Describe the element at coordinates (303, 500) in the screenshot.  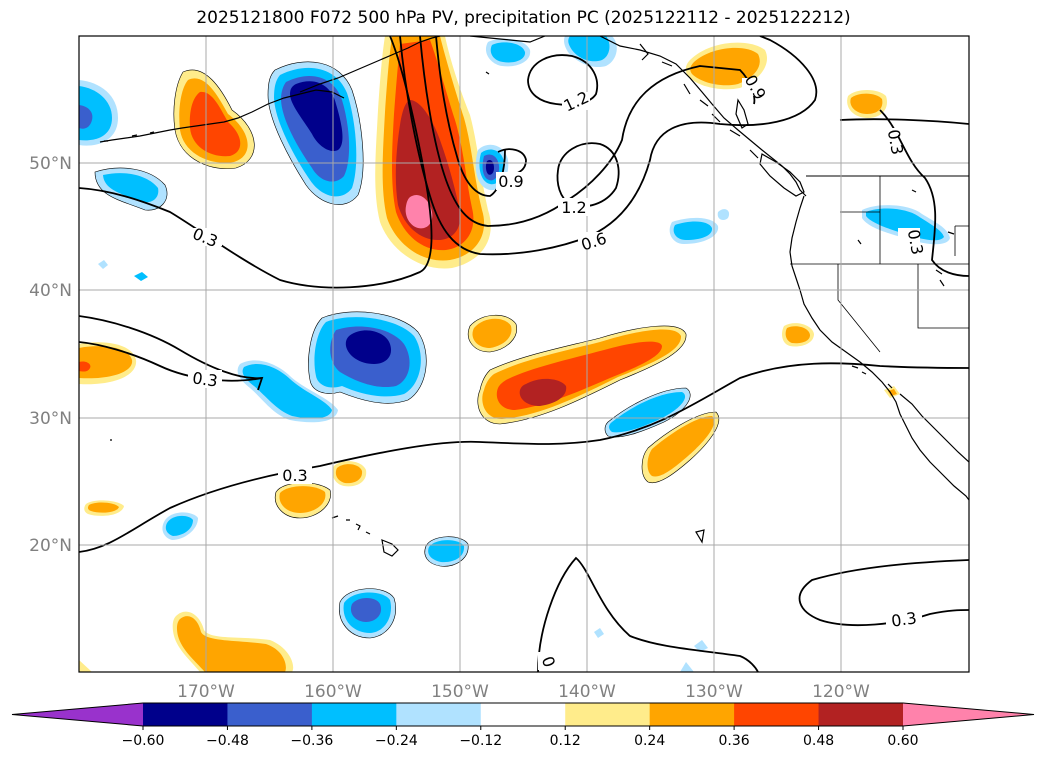
I see `orange-blob-162w` at that location.